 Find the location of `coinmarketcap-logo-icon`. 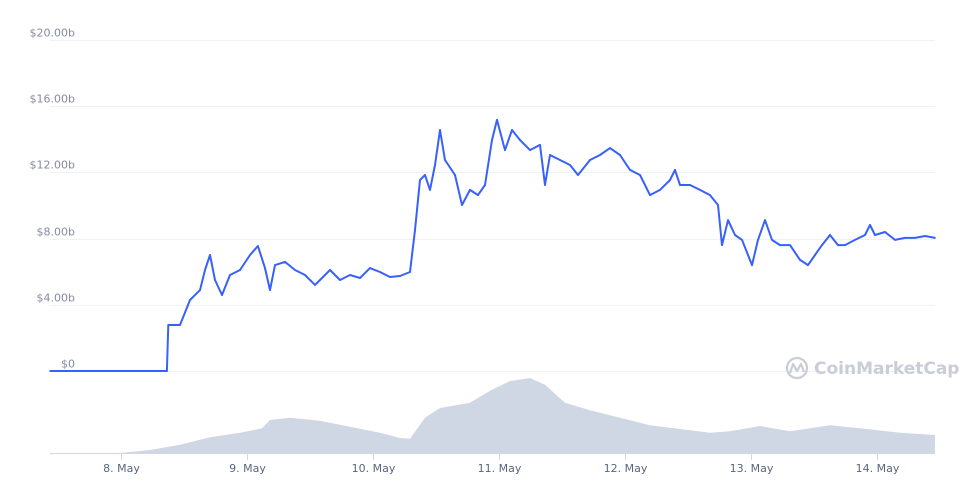

coinmarketcap-logo-icon is located at coordinates (797, 368).